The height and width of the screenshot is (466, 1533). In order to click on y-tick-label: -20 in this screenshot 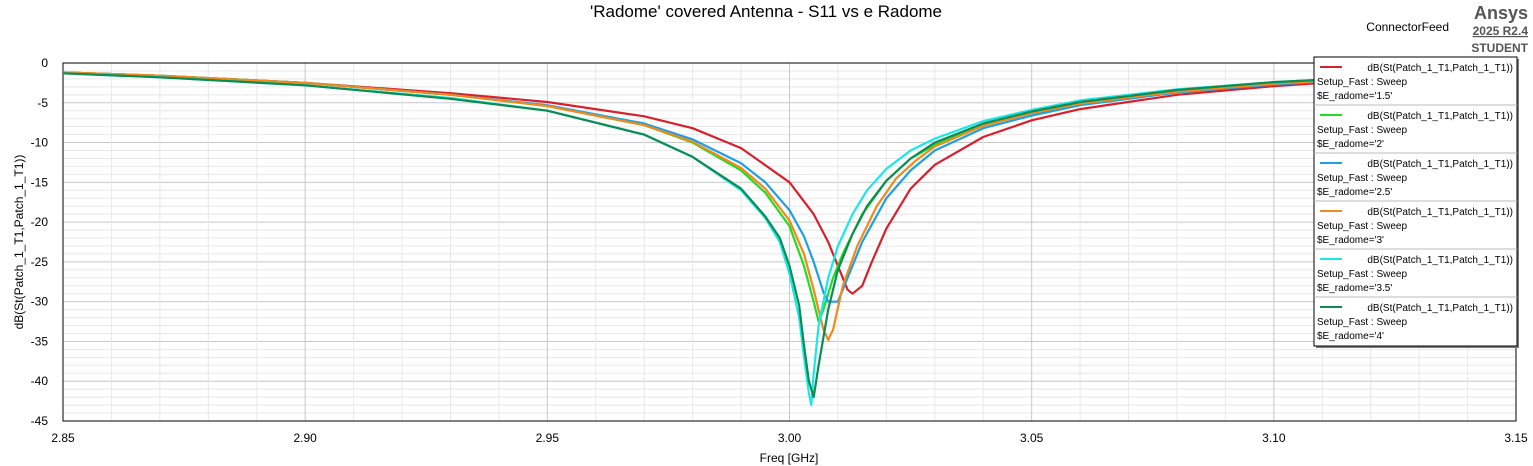, I will do `click(40, 222)`.